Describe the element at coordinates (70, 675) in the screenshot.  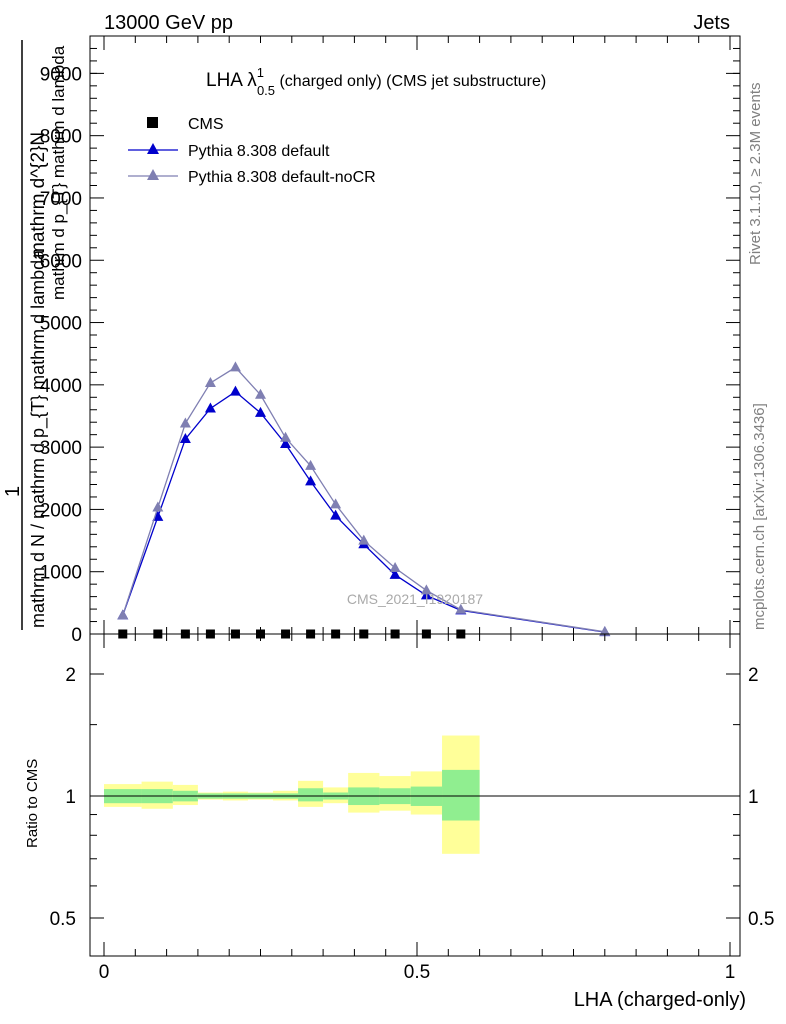
I see `ratio-y-tick-label: 2` at that location.